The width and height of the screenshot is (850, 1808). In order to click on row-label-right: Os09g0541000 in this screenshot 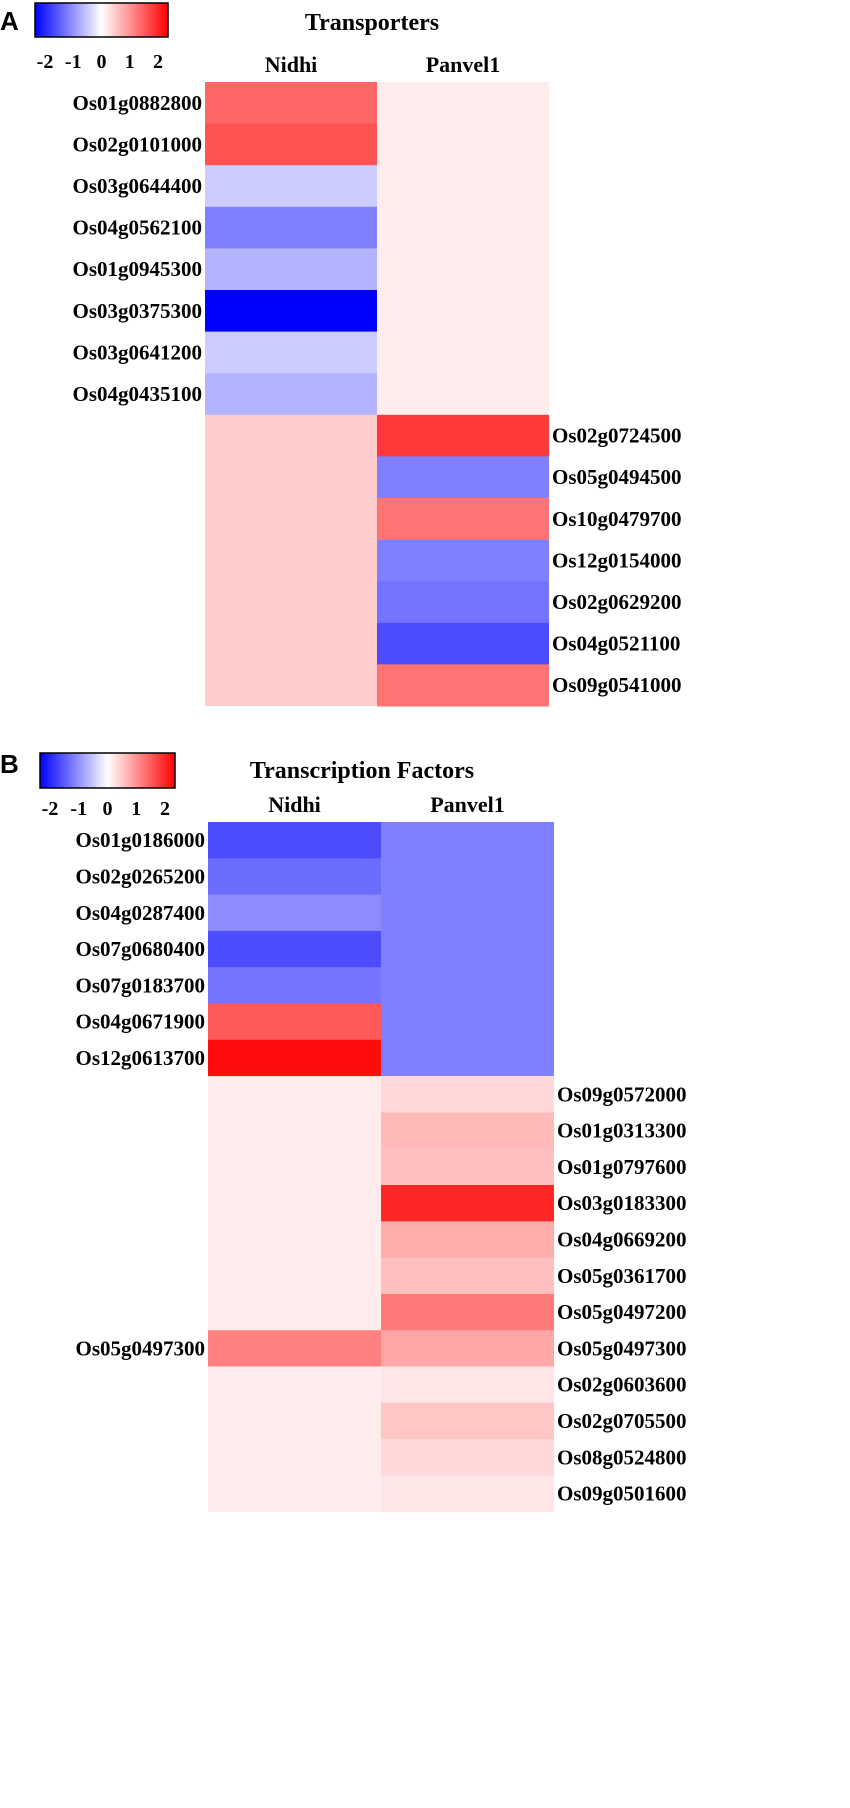, I will do `click(617, 685)`.